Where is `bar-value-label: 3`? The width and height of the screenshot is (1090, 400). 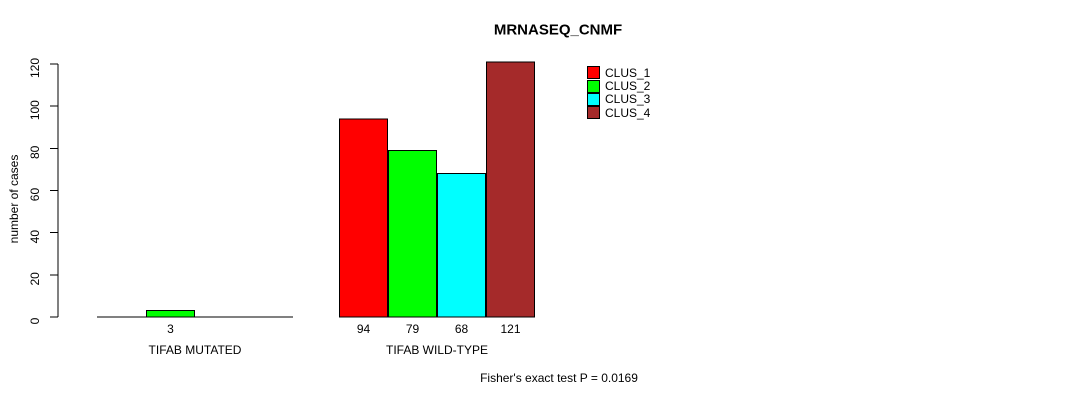
bar-value-label: 3 is located at coordinates (170, 329).